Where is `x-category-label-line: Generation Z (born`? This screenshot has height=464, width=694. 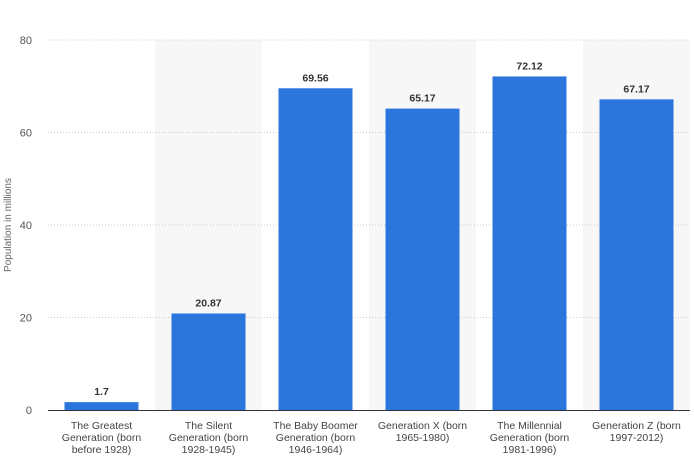 x-category-label-line: Generation Z (born is located at coordinates (636, 426).